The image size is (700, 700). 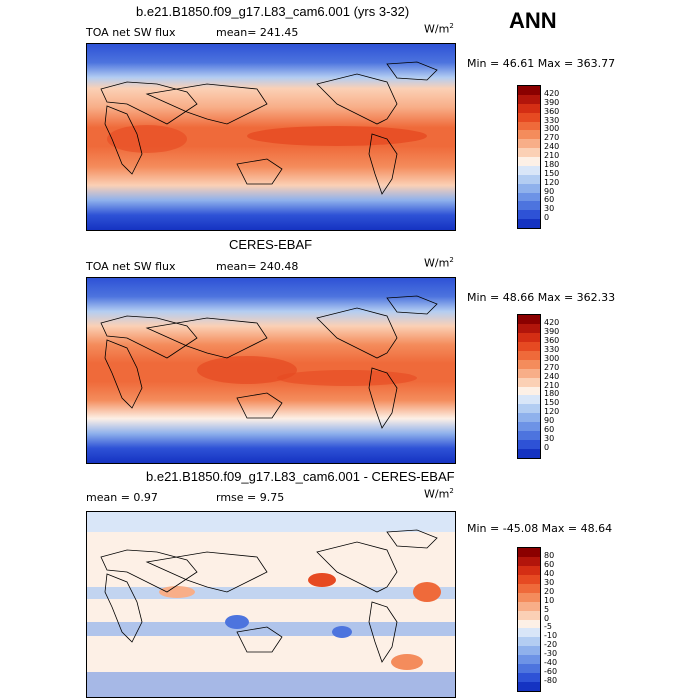 I want to click on colorbar-tick-label: -10, so click(x=551, y=636).